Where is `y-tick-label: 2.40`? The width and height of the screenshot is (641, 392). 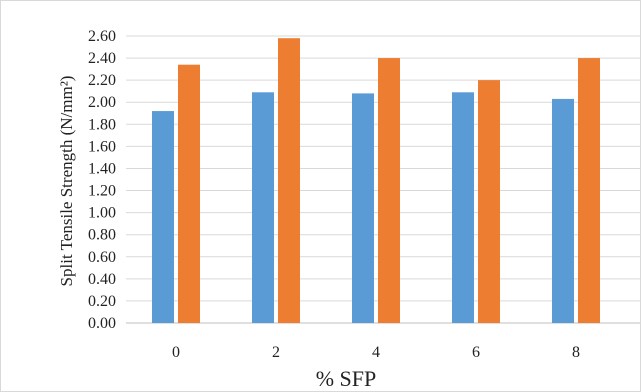 y-tick-label: 2.40 is located at coordinates (102, 58).